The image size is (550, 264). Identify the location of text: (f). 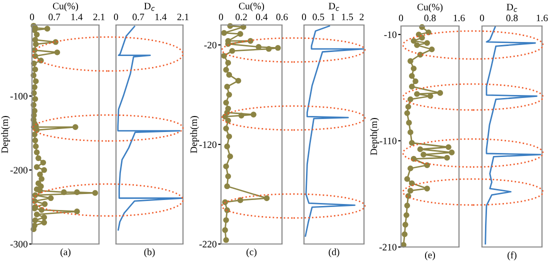
(512, 255).